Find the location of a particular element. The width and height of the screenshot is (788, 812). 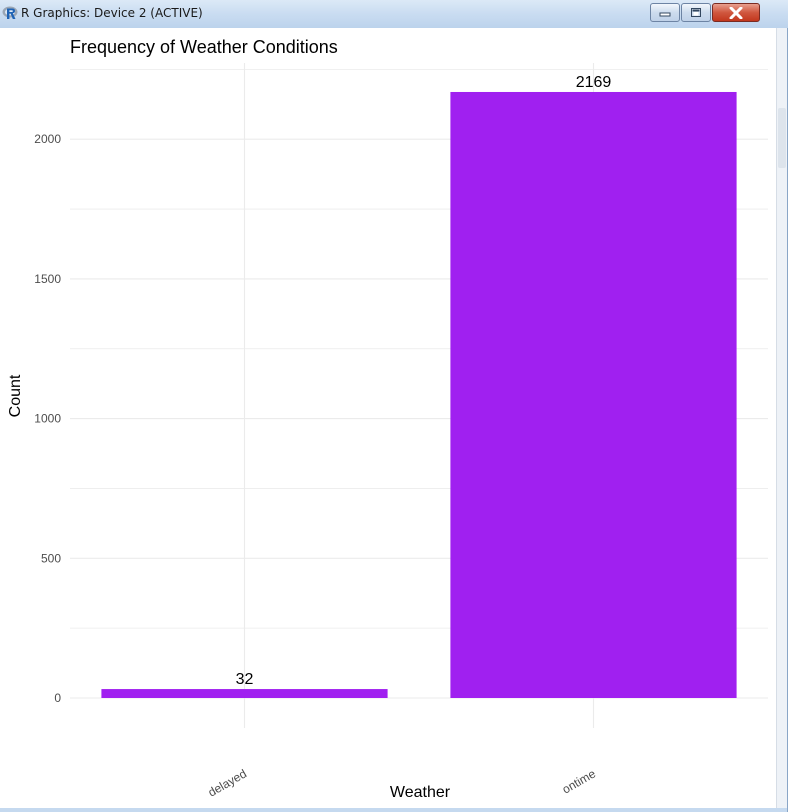

y-tick-label: 500 is located at coordinates (51, 558).